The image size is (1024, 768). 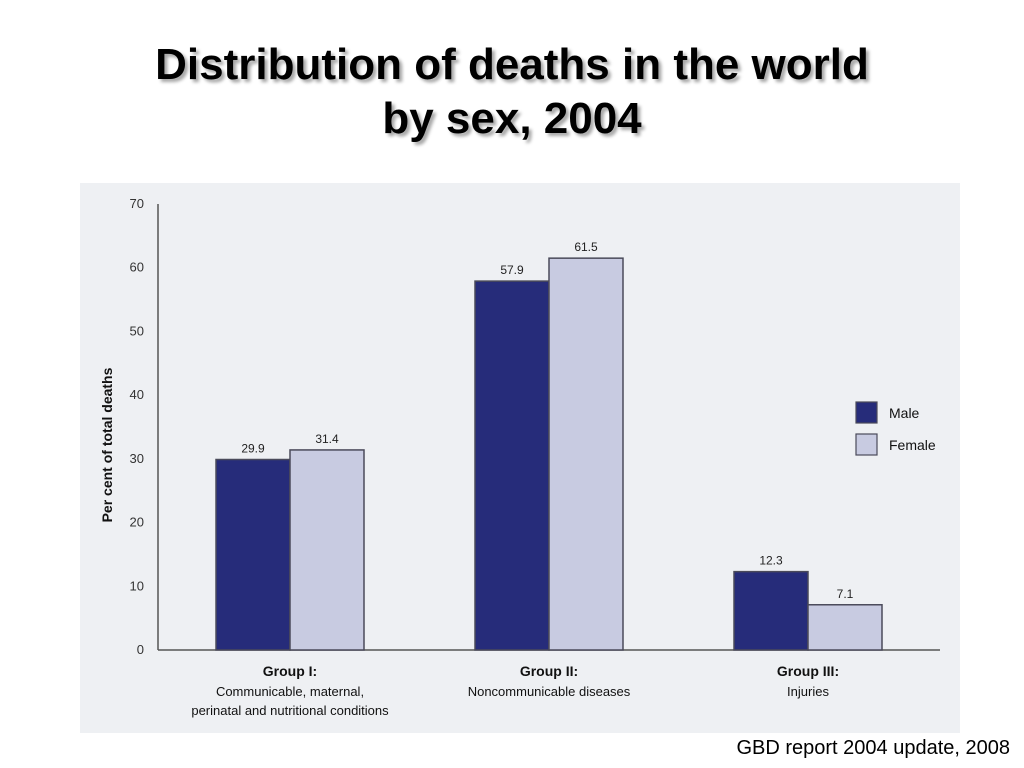 What do you see at coordinates (904, 413) in the screenshot?
I see `legend-label-male: Male` at bounding box center [904, 413].